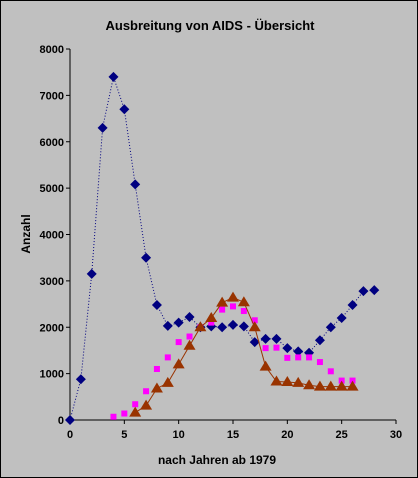 The image size is (418, 478). I want to click on chart-title: Ausbreitung von AIDS - Übersicht, so click(211, 25).